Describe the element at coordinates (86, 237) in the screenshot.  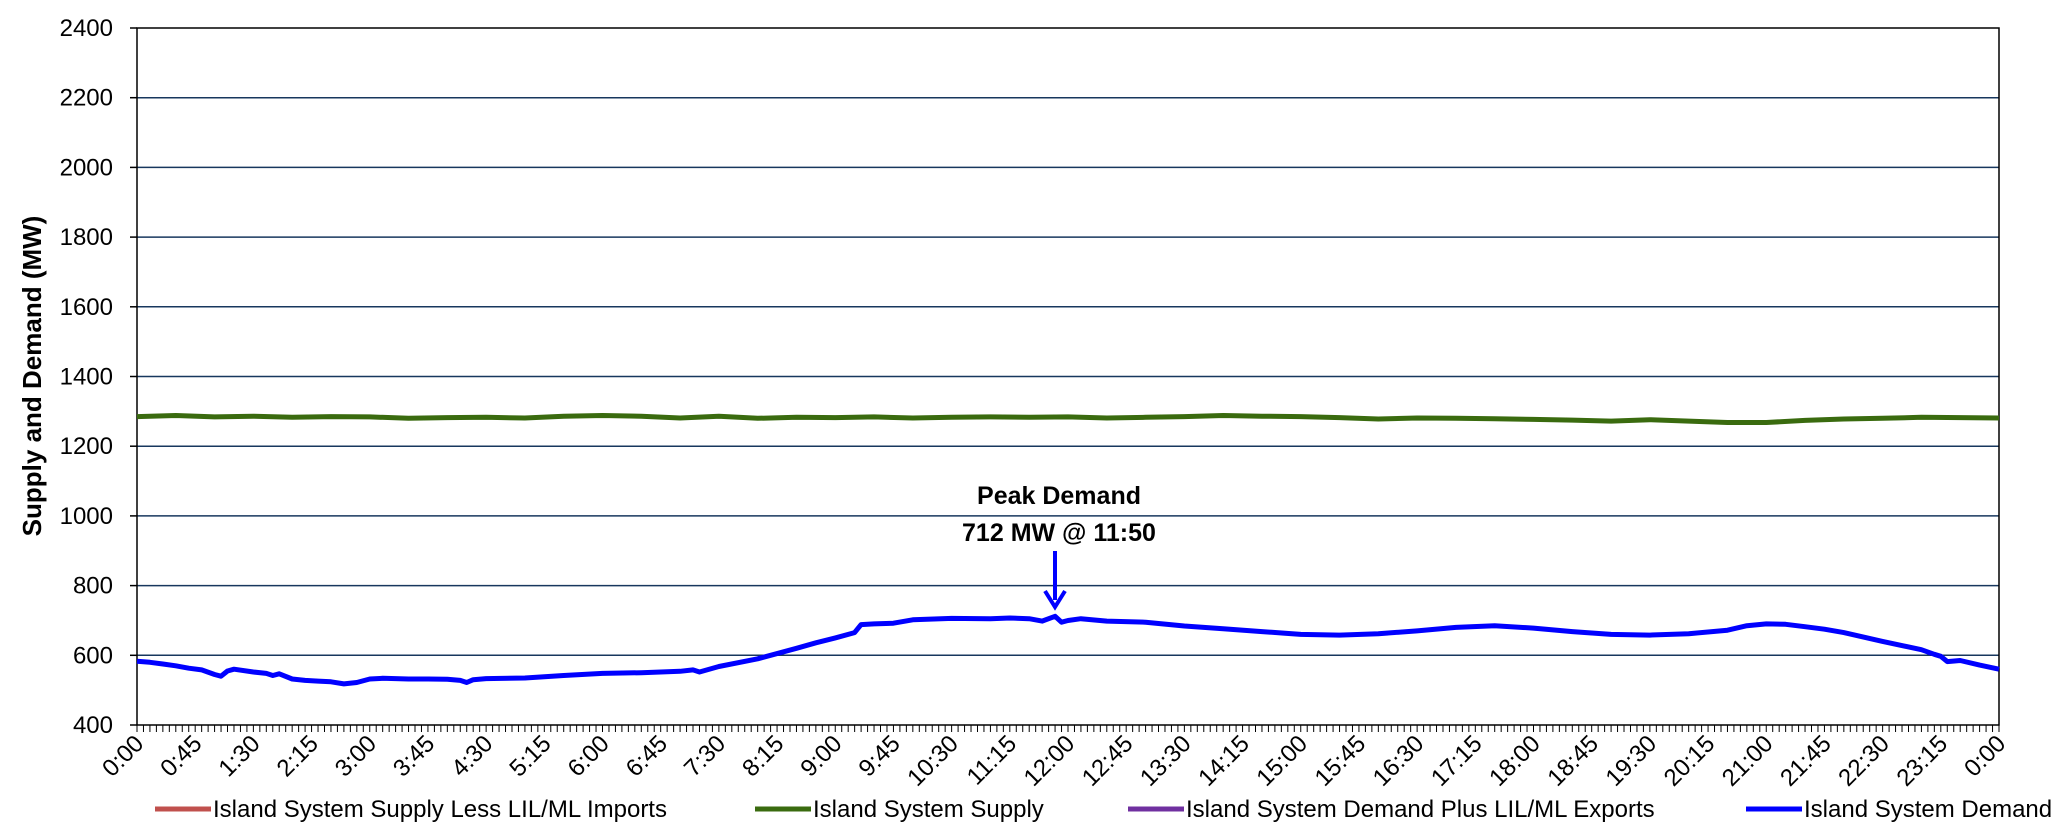
I see `y-tick-label: 1800` at that location.